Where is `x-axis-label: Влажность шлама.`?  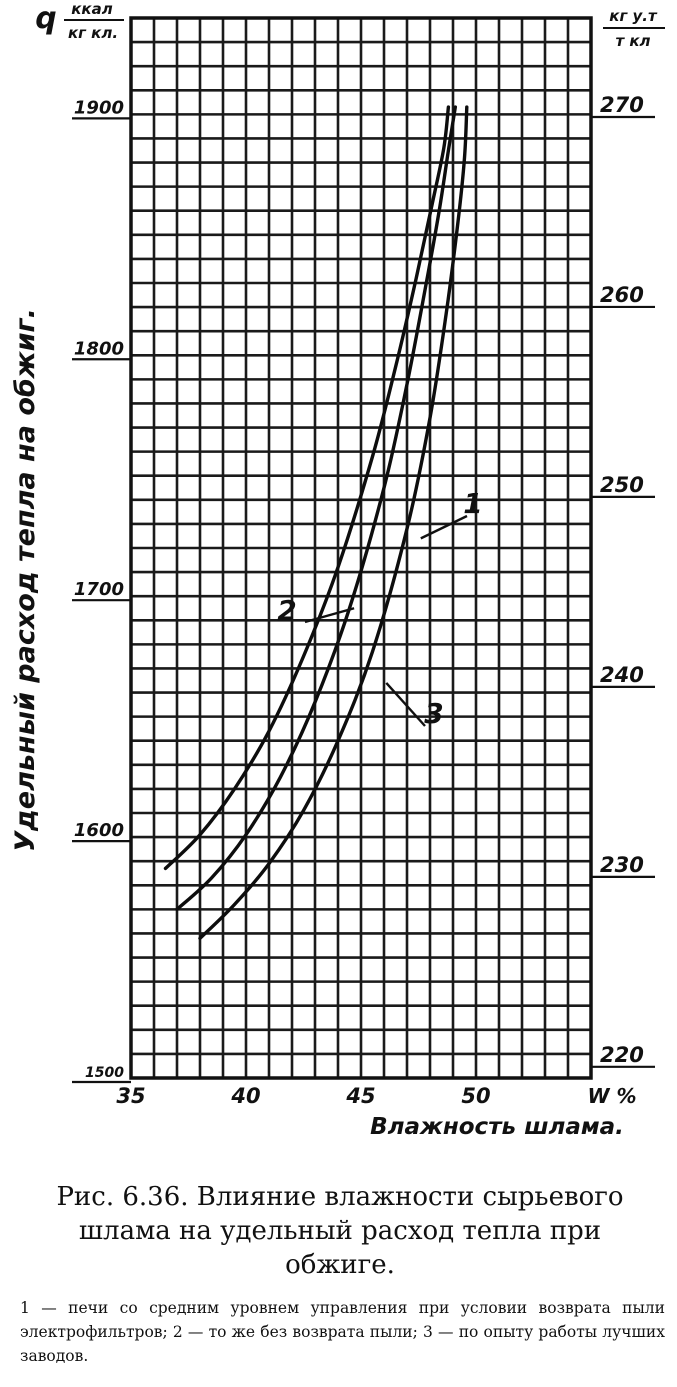 x-axis-label: Влажность шлама. is located at coordinates (497, 1127).